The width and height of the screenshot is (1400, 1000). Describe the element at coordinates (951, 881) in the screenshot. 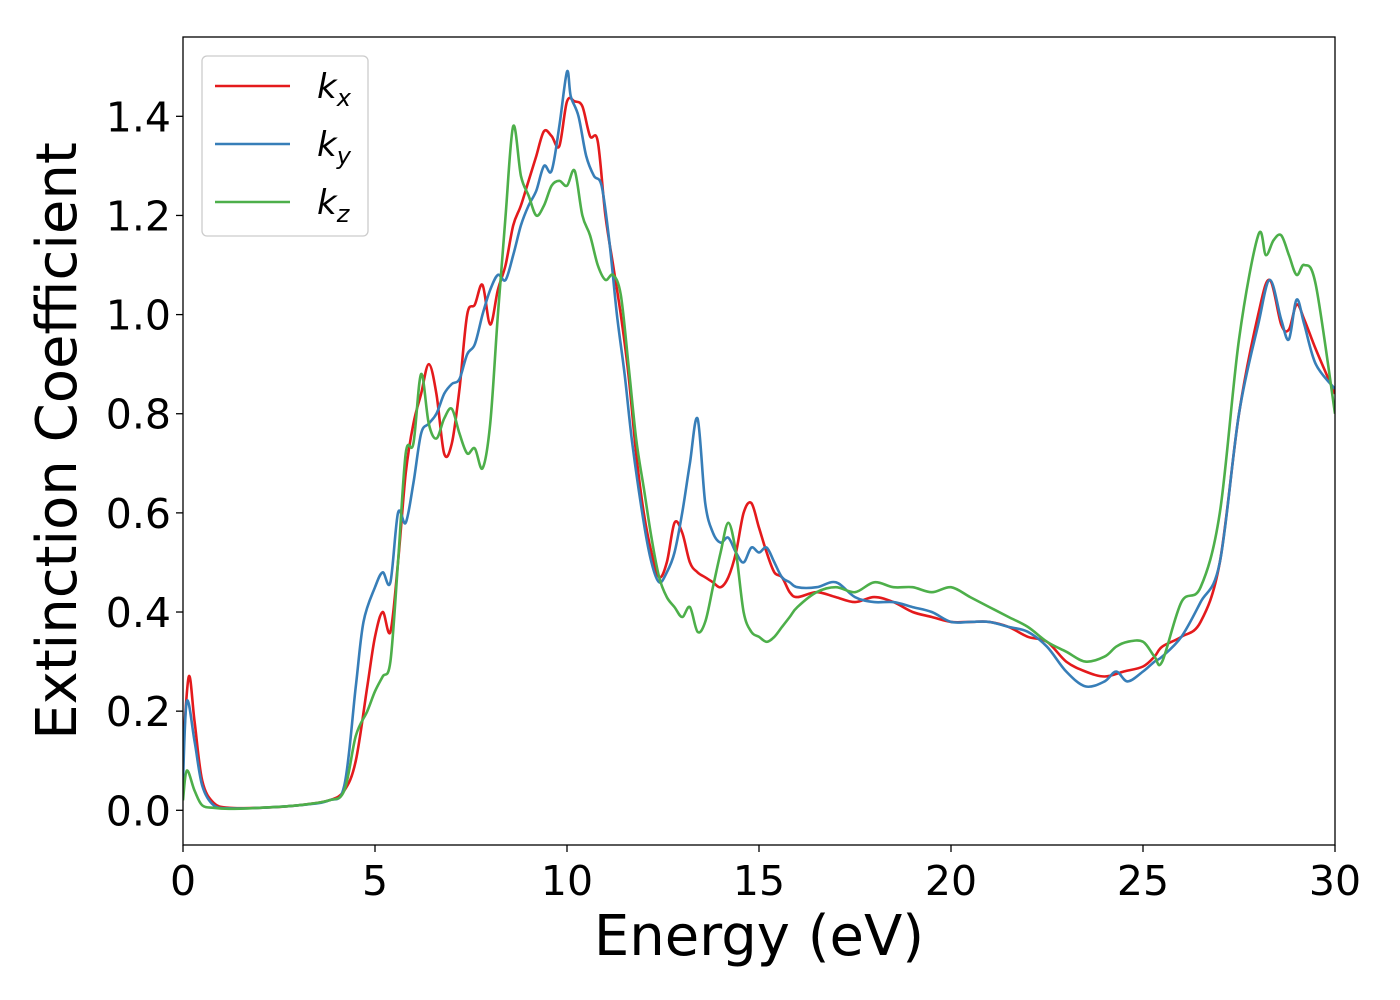

I see `x-tick-label: 20` at that location.